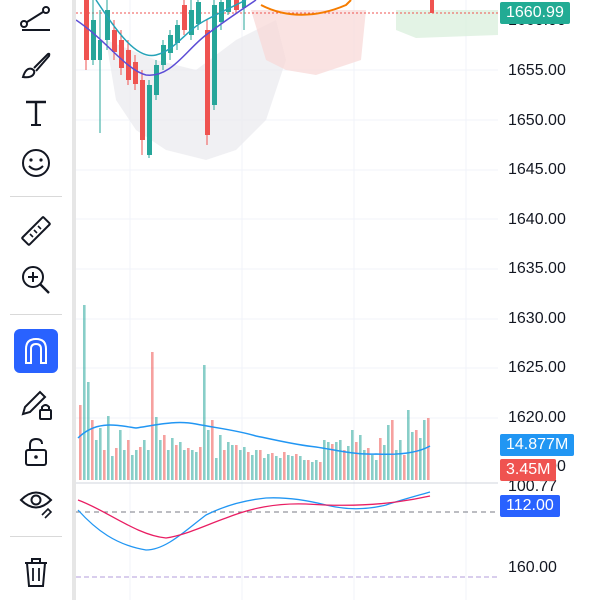 The image size is (600, 605). I want to click on text-tool-button, so click(36, 113).